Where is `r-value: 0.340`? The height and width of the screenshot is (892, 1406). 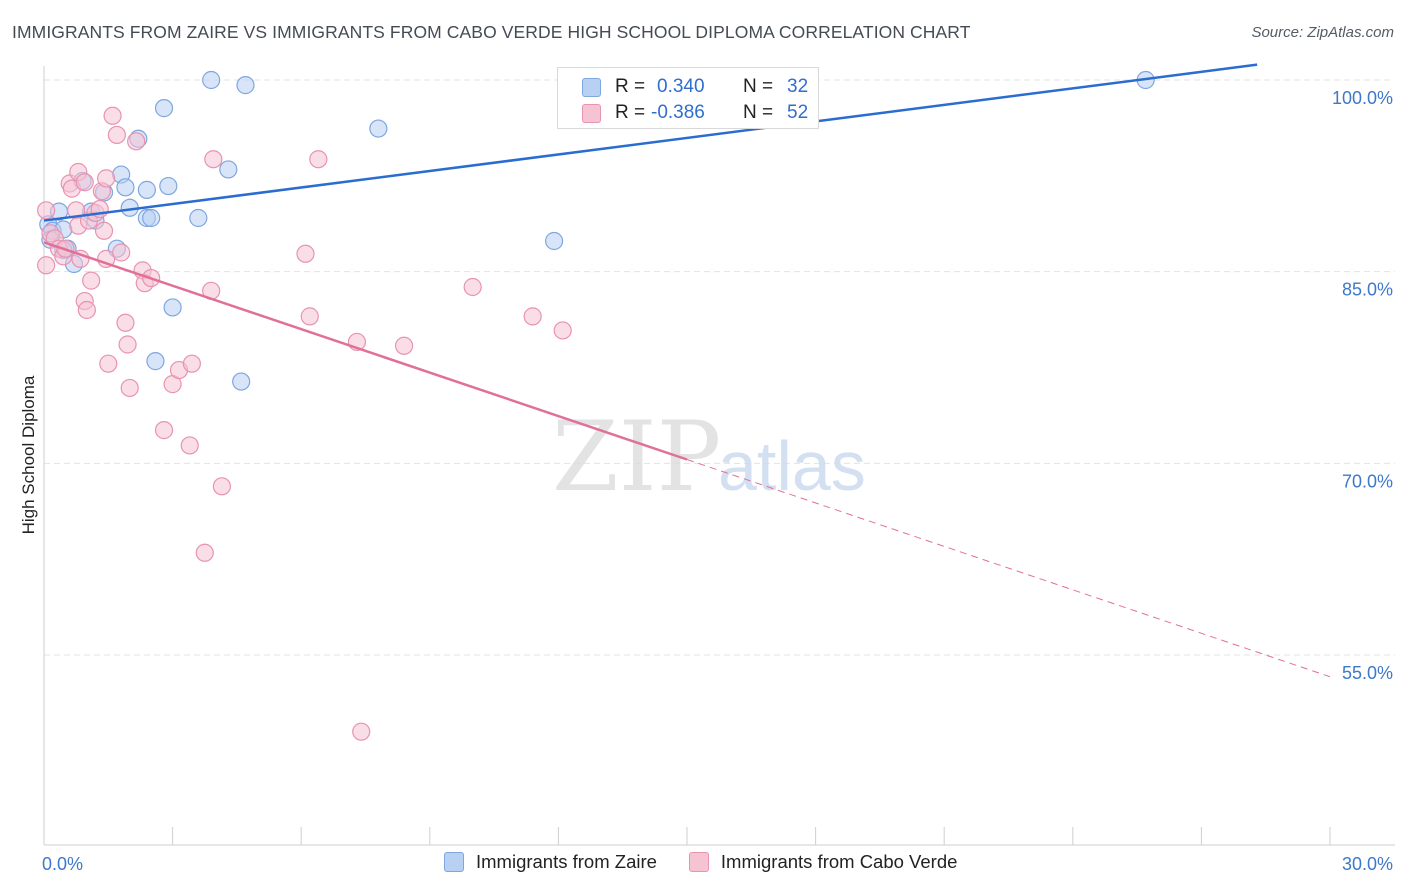 r-value: 0.340 is located at coordinates (681, 86).